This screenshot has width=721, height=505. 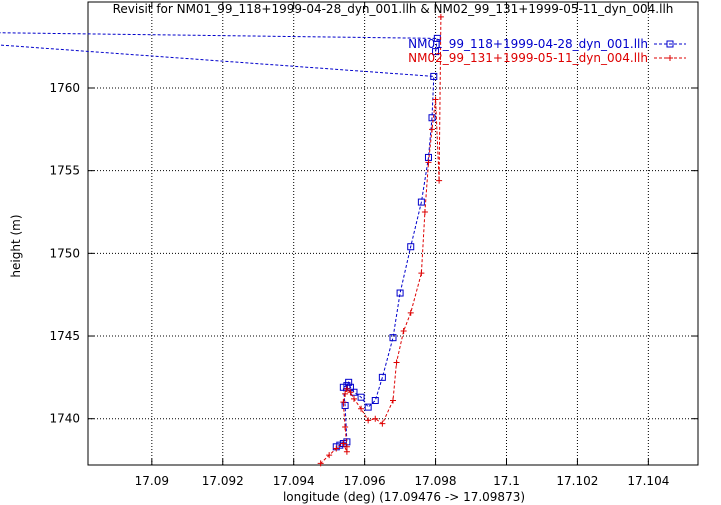 I want to click on x-tick-label: 17.096, so click(x=365, y=481).